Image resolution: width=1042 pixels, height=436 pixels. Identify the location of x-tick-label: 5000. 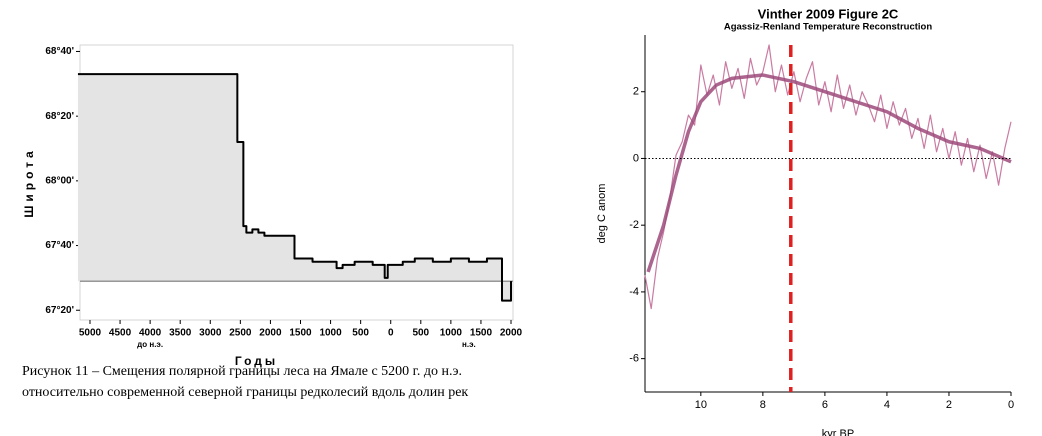
(90, 333).